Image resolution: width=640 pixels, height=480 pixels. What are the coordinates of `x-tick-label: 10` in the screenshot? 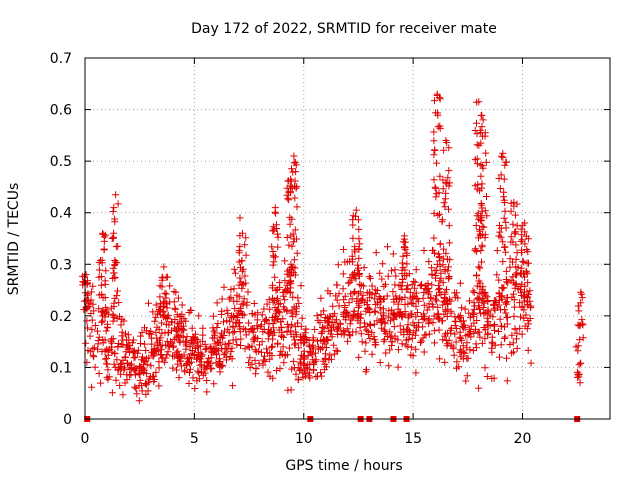 It's located at (304, 439).